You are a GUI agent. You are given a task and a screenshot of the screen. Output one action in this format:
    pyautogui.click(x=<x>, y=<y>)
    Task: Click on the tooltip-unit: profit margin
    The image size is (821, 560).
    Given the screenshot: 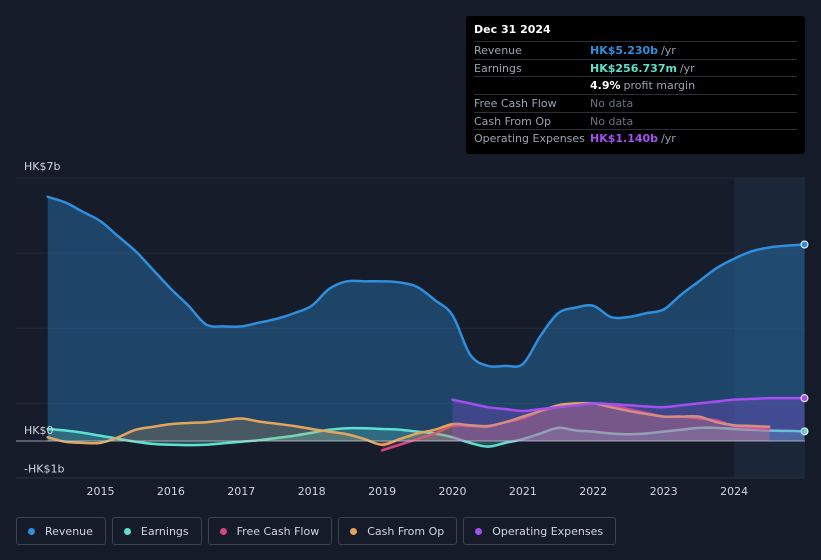 What is the action you would take?
    pyautogui.click(x=659, y=86)
    